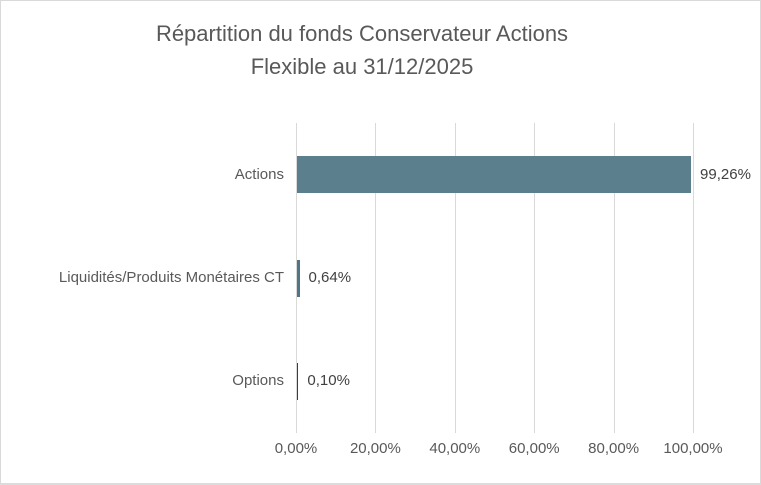  I want to click on x-tick-label: 0,00%, so click(296, 448).